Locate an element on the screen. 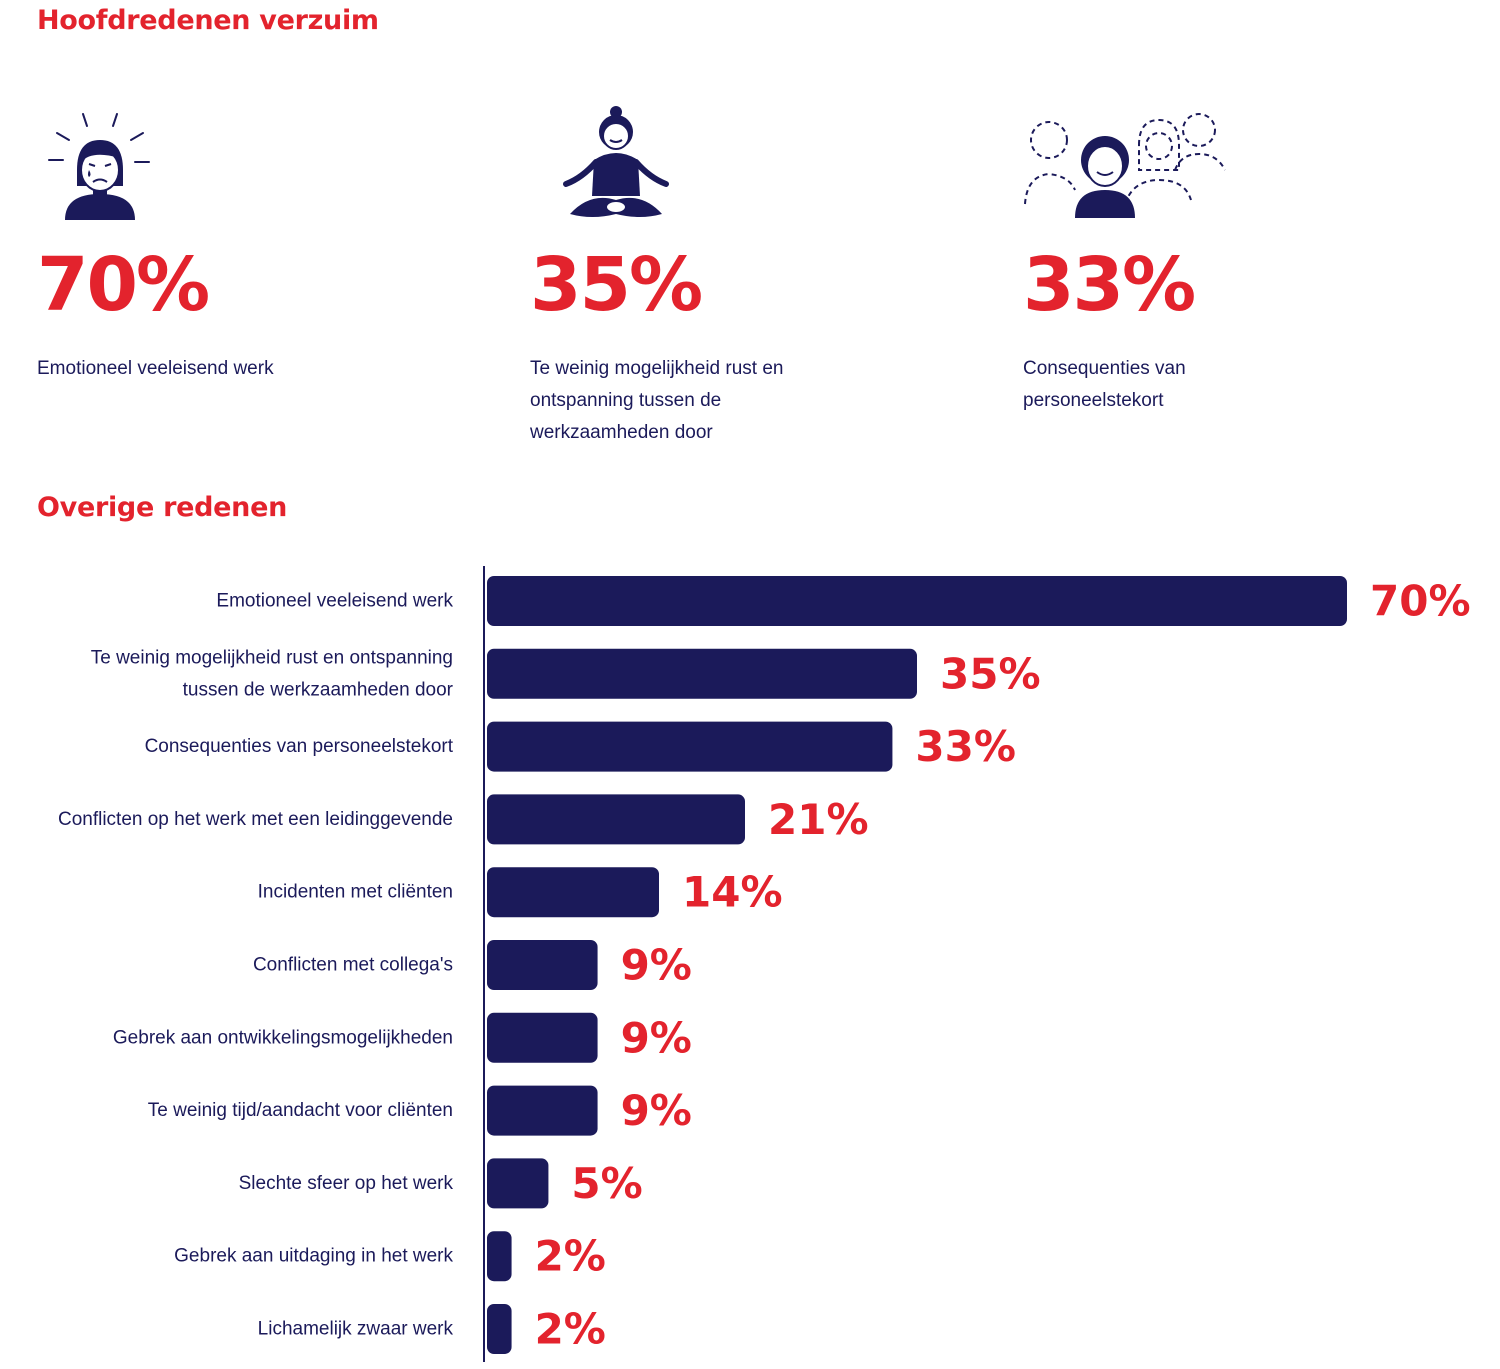 The width and height of the screenshot is (1500, 1369). value-label: 35% is located at coordinates (990, 673).